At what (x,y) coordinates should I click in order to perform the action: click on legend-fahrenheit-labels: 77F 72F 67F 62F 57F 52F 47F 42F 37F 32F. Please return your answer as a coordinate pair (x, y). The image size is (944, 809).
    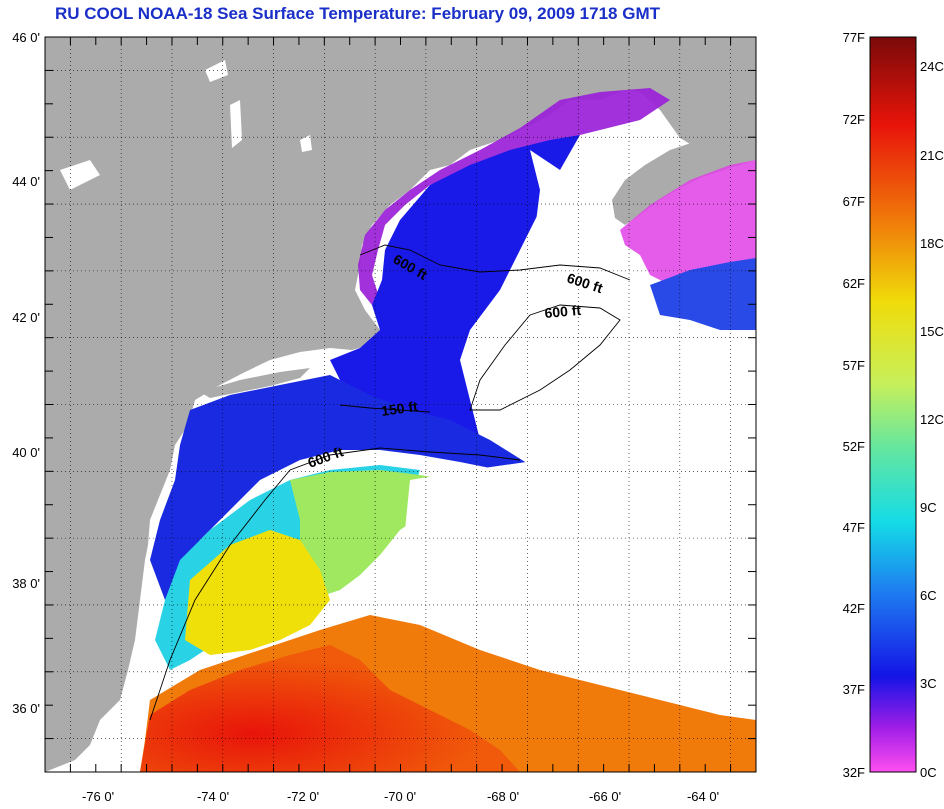
    Looking at the image, I should click on (854, 405).